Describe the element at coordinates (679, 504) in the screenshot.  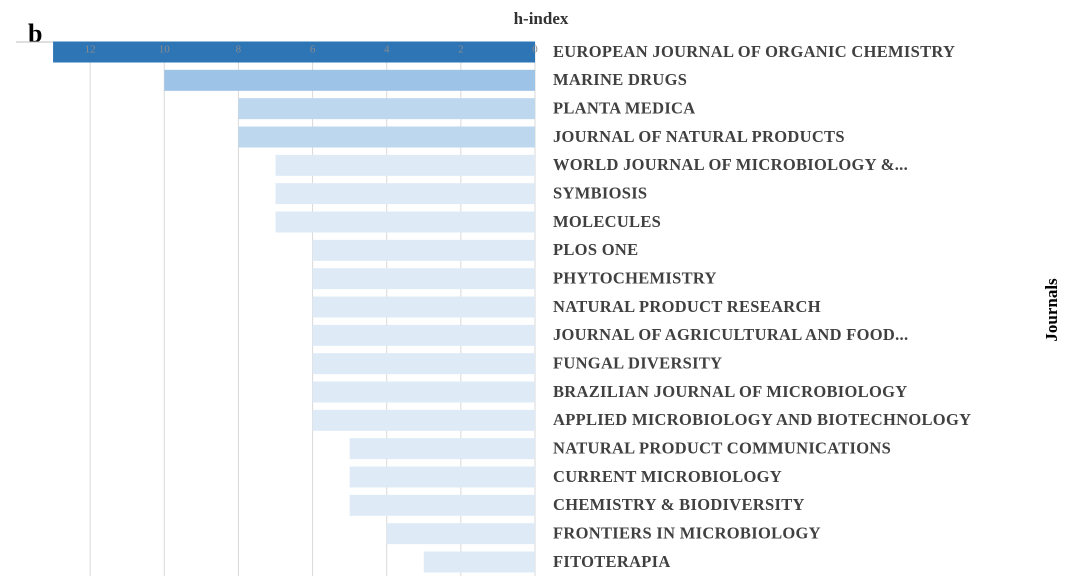
I see `category-label: CHEMISTRY & BIODIVERSITY` at that location.